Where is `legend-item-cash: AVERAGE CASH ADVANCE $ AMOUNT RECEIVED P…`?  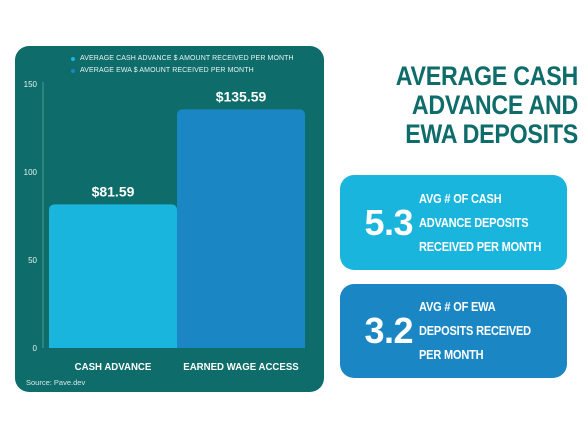 legend-item-cash: AVERAGE CASH ADVANCE $ AMOUNT RECEIVED P… is located at coordinates (182, 59).